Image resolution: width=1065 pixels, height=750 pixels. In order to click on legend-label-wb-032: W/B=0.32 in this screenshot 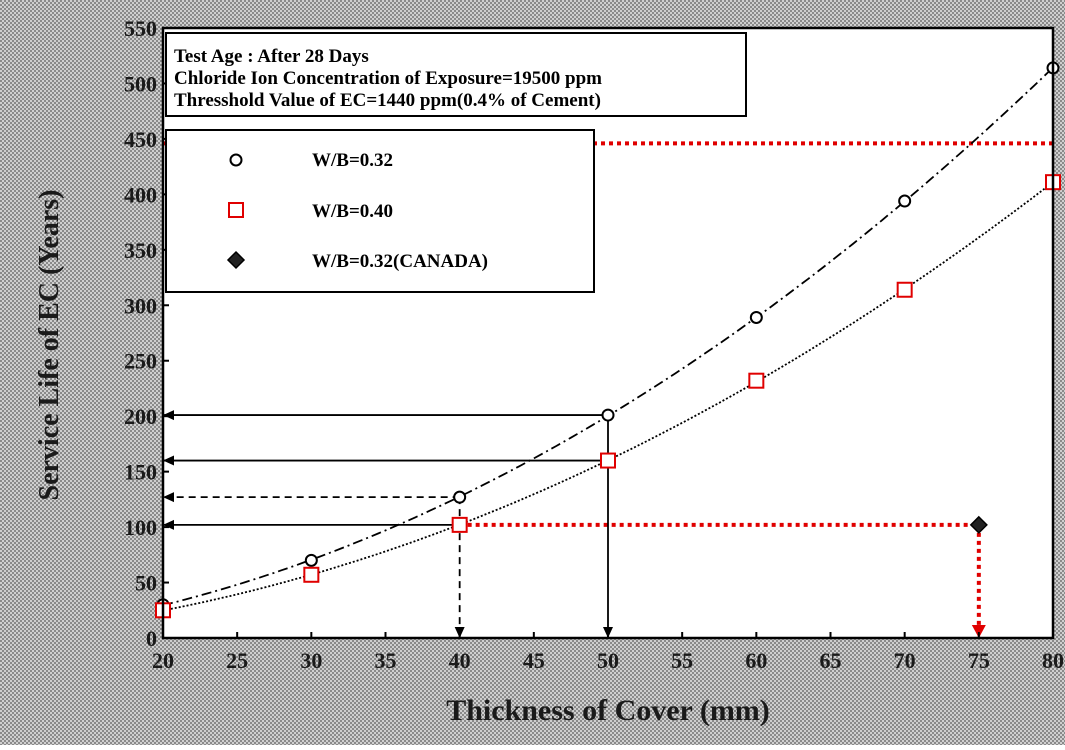, I will do `click(352, 160)`.